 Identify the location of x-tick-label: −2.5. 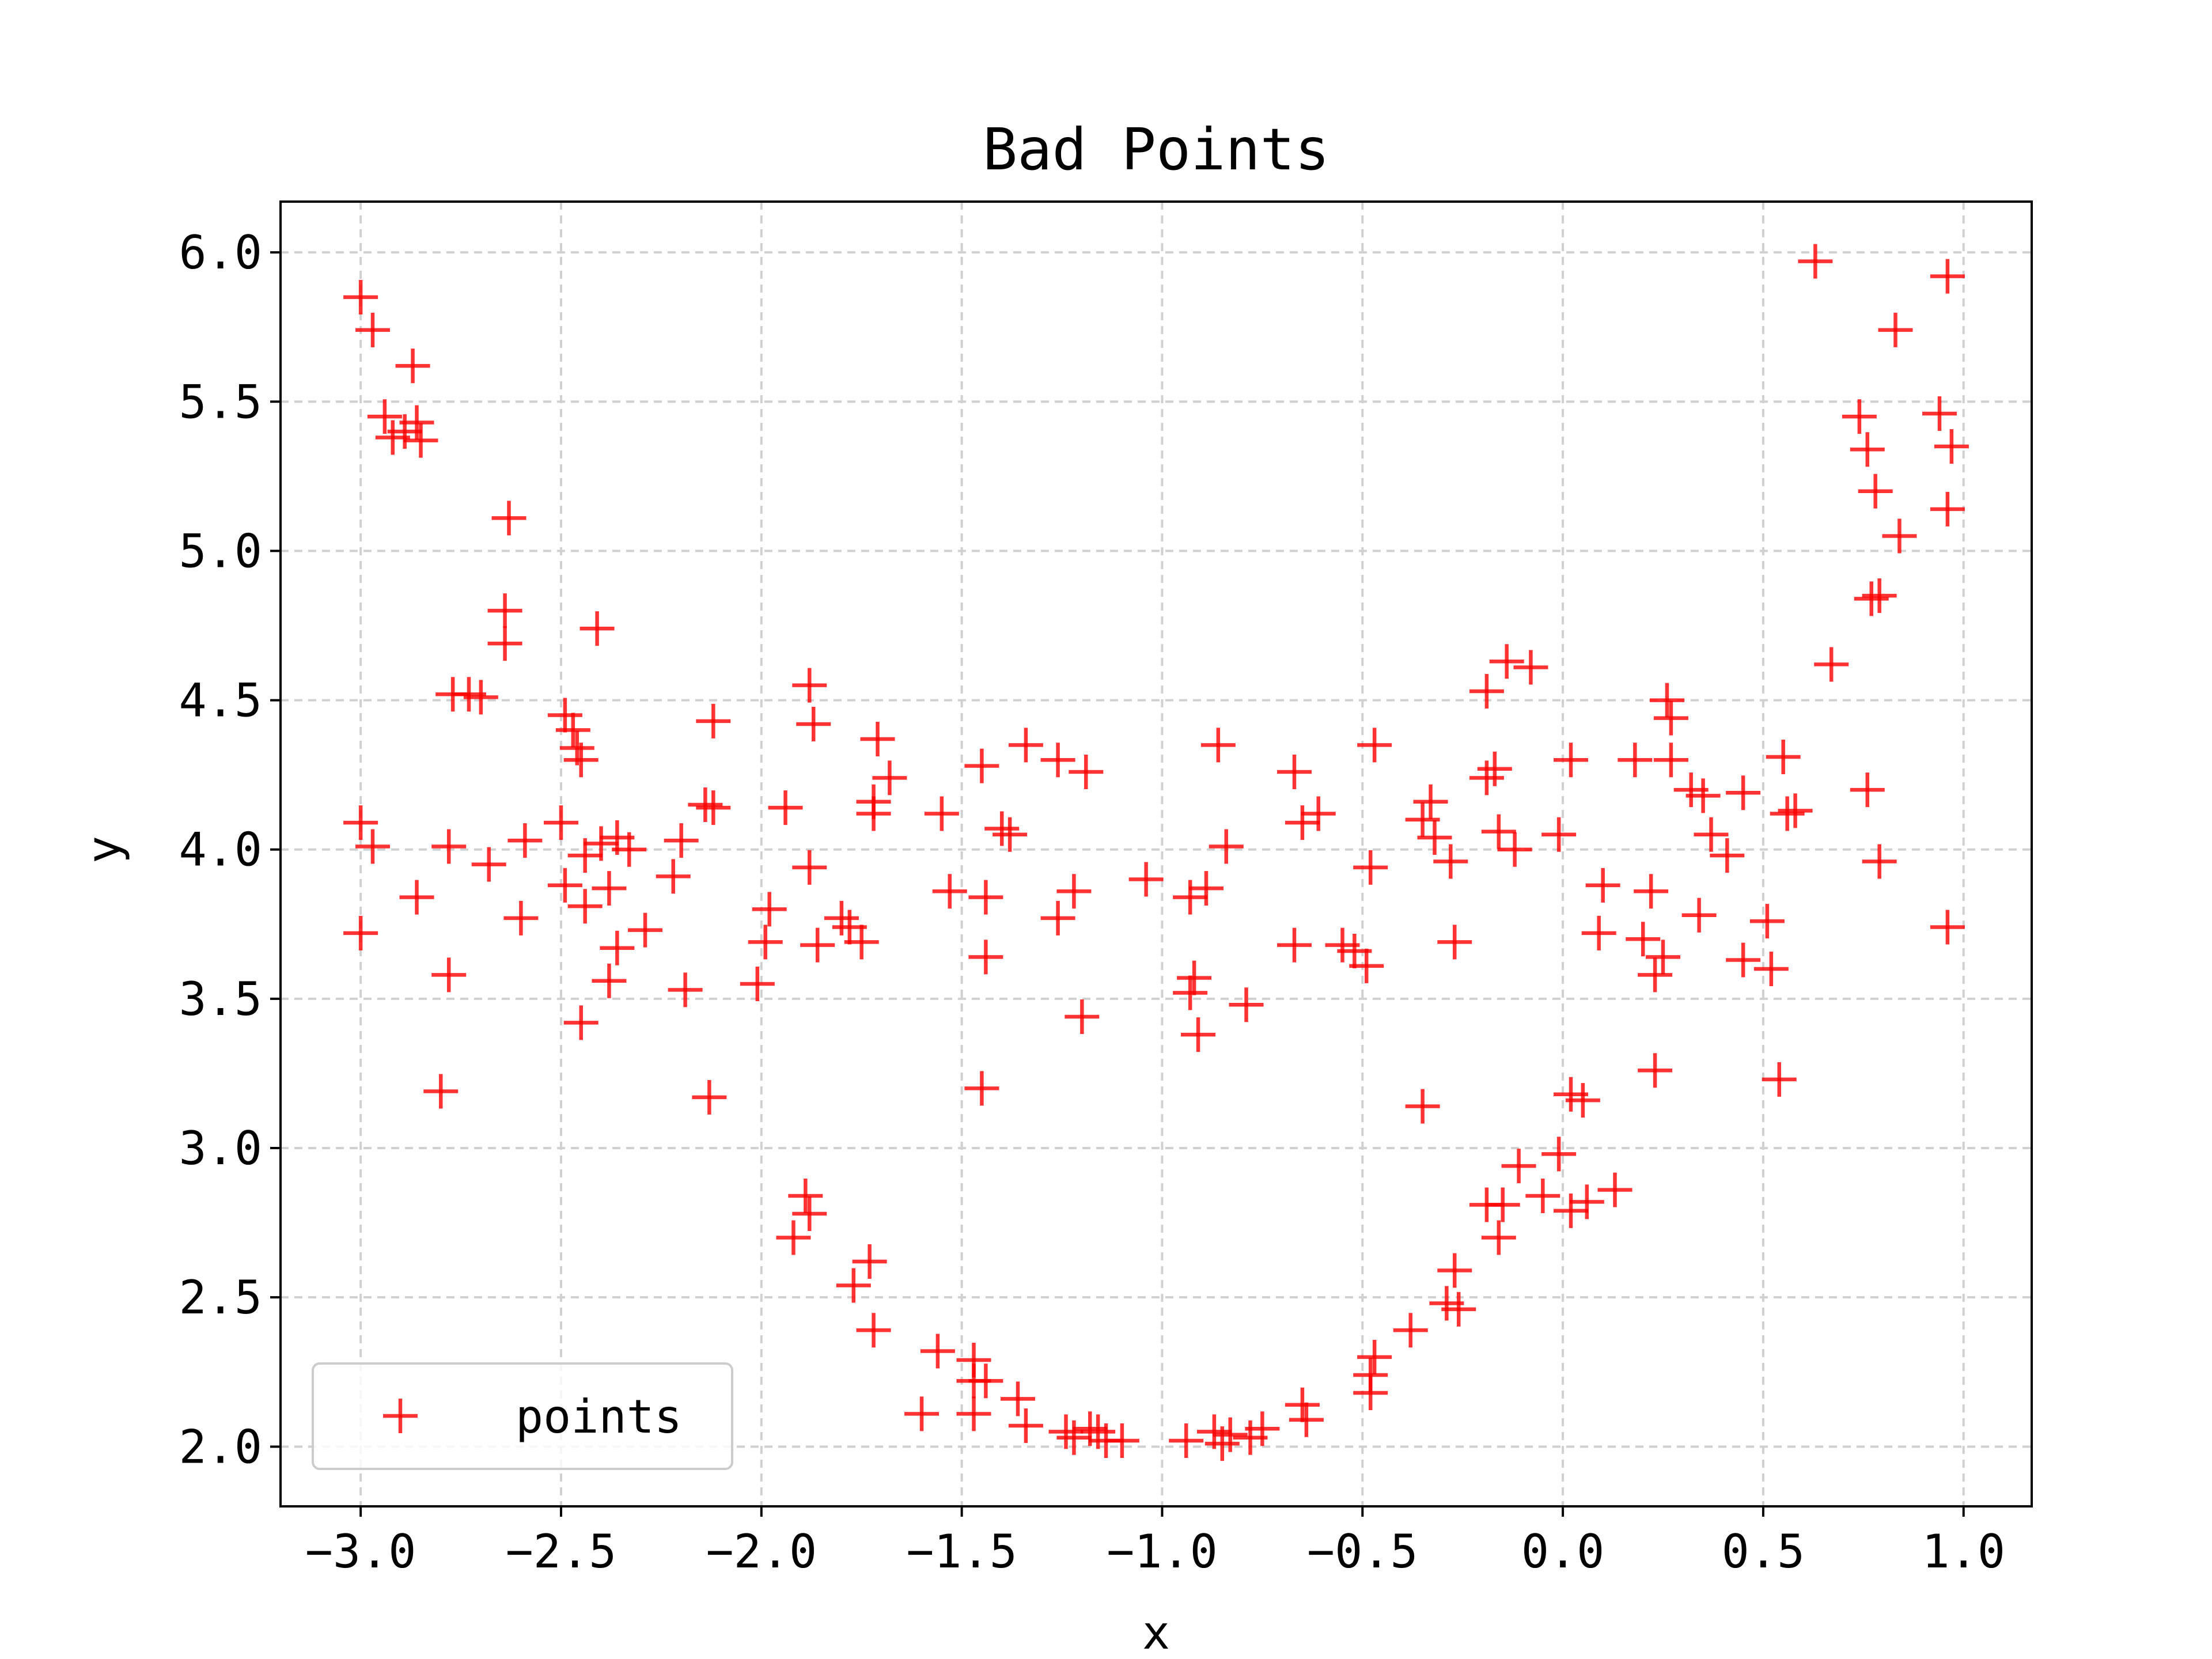
(561, 1551).